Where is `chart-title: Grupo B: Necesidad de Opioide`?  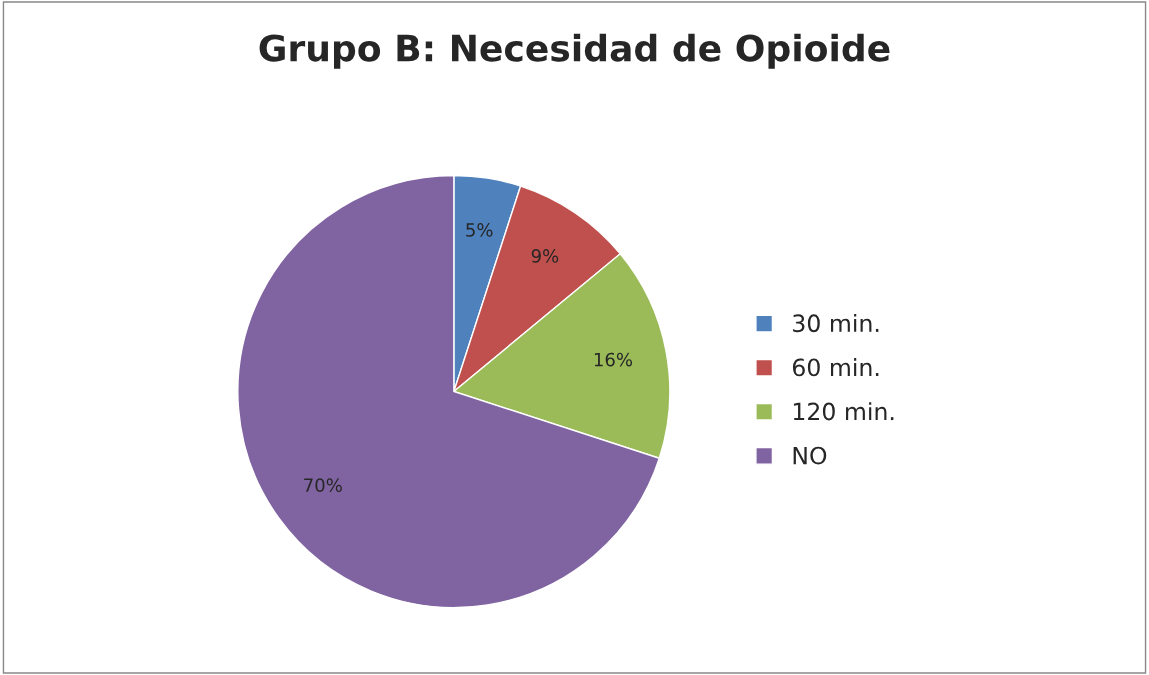 chart-title: Grupo B: Necesidad de Opioide is located at coordinates (574, 51).